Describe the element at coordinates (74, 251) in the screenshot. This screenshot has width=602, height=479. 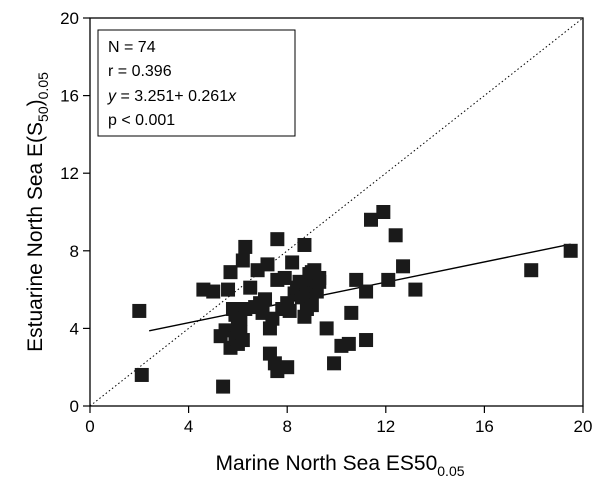
I see `y-tick-label: 8` at that location.